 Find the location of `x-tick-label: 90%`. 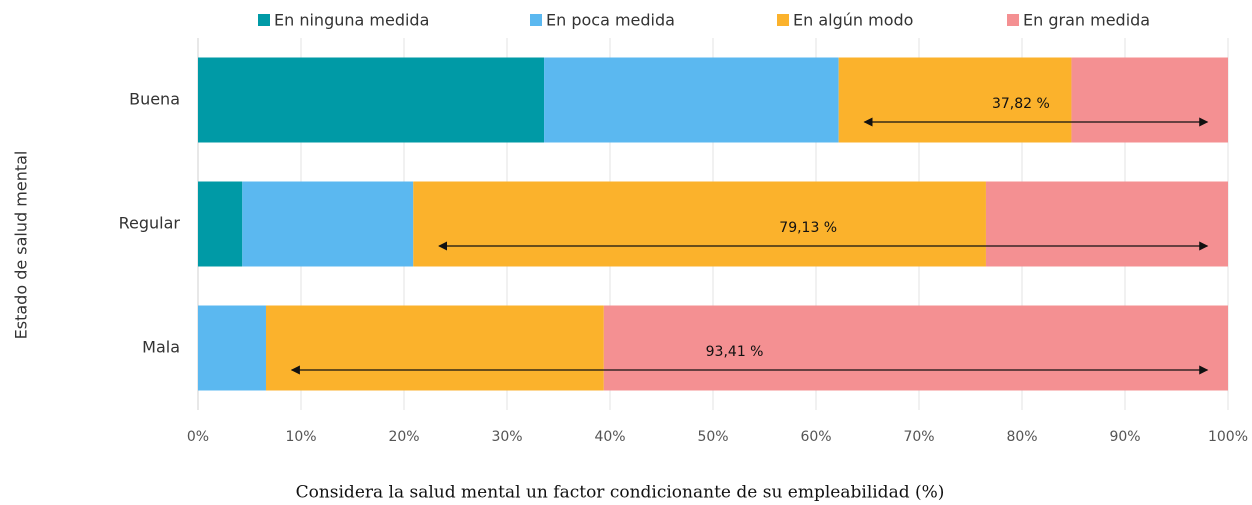

x-tick-label: 90% is located at coordinates (1124, 437).